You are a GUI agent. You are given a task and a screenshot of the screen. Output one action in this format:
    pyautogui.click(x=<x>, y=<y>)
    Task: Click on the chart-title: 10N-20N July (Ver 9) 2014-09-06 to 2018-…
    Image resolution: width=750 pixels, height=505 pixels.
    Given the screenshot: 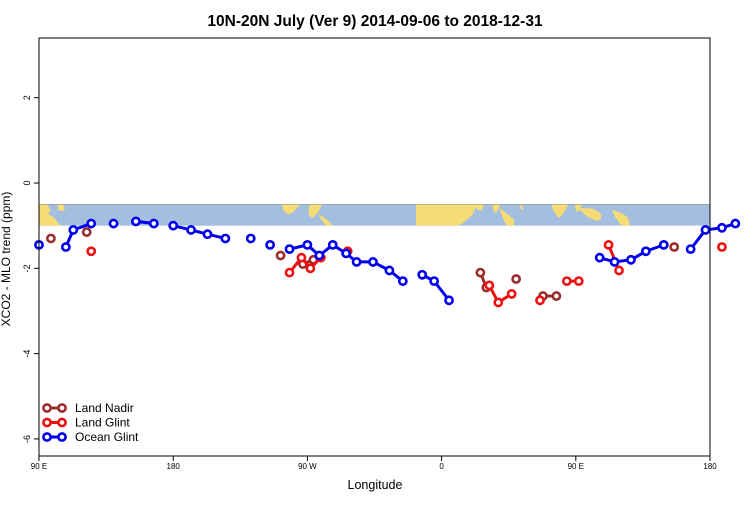 What is the action you would take?
    pyautogui.click(x=375, y=21)
    